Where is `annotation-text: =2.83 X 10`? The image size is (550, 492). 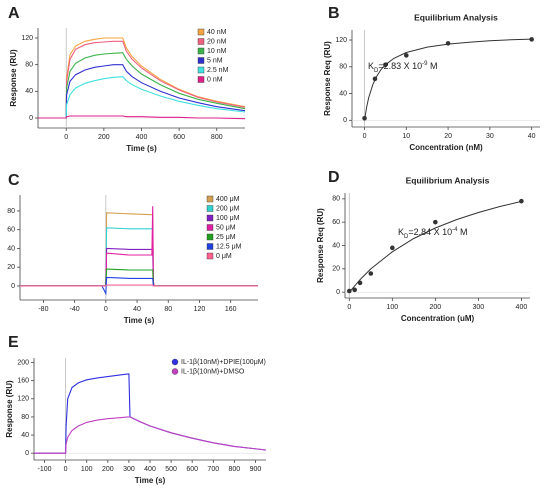 annotation-text: =2.83 X 10 is located at coordinates (400, 66).